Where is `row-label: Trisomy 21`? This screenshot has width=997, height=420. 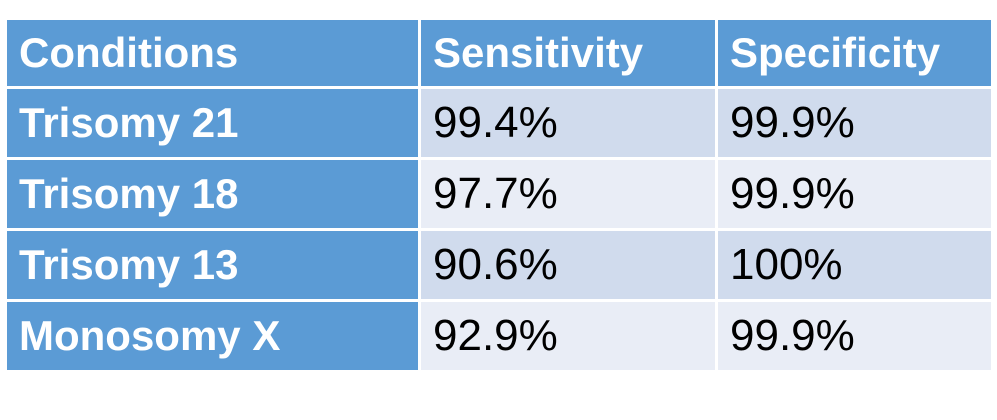
row-label: Trisomy 21 is located at coordinates (212, 123).